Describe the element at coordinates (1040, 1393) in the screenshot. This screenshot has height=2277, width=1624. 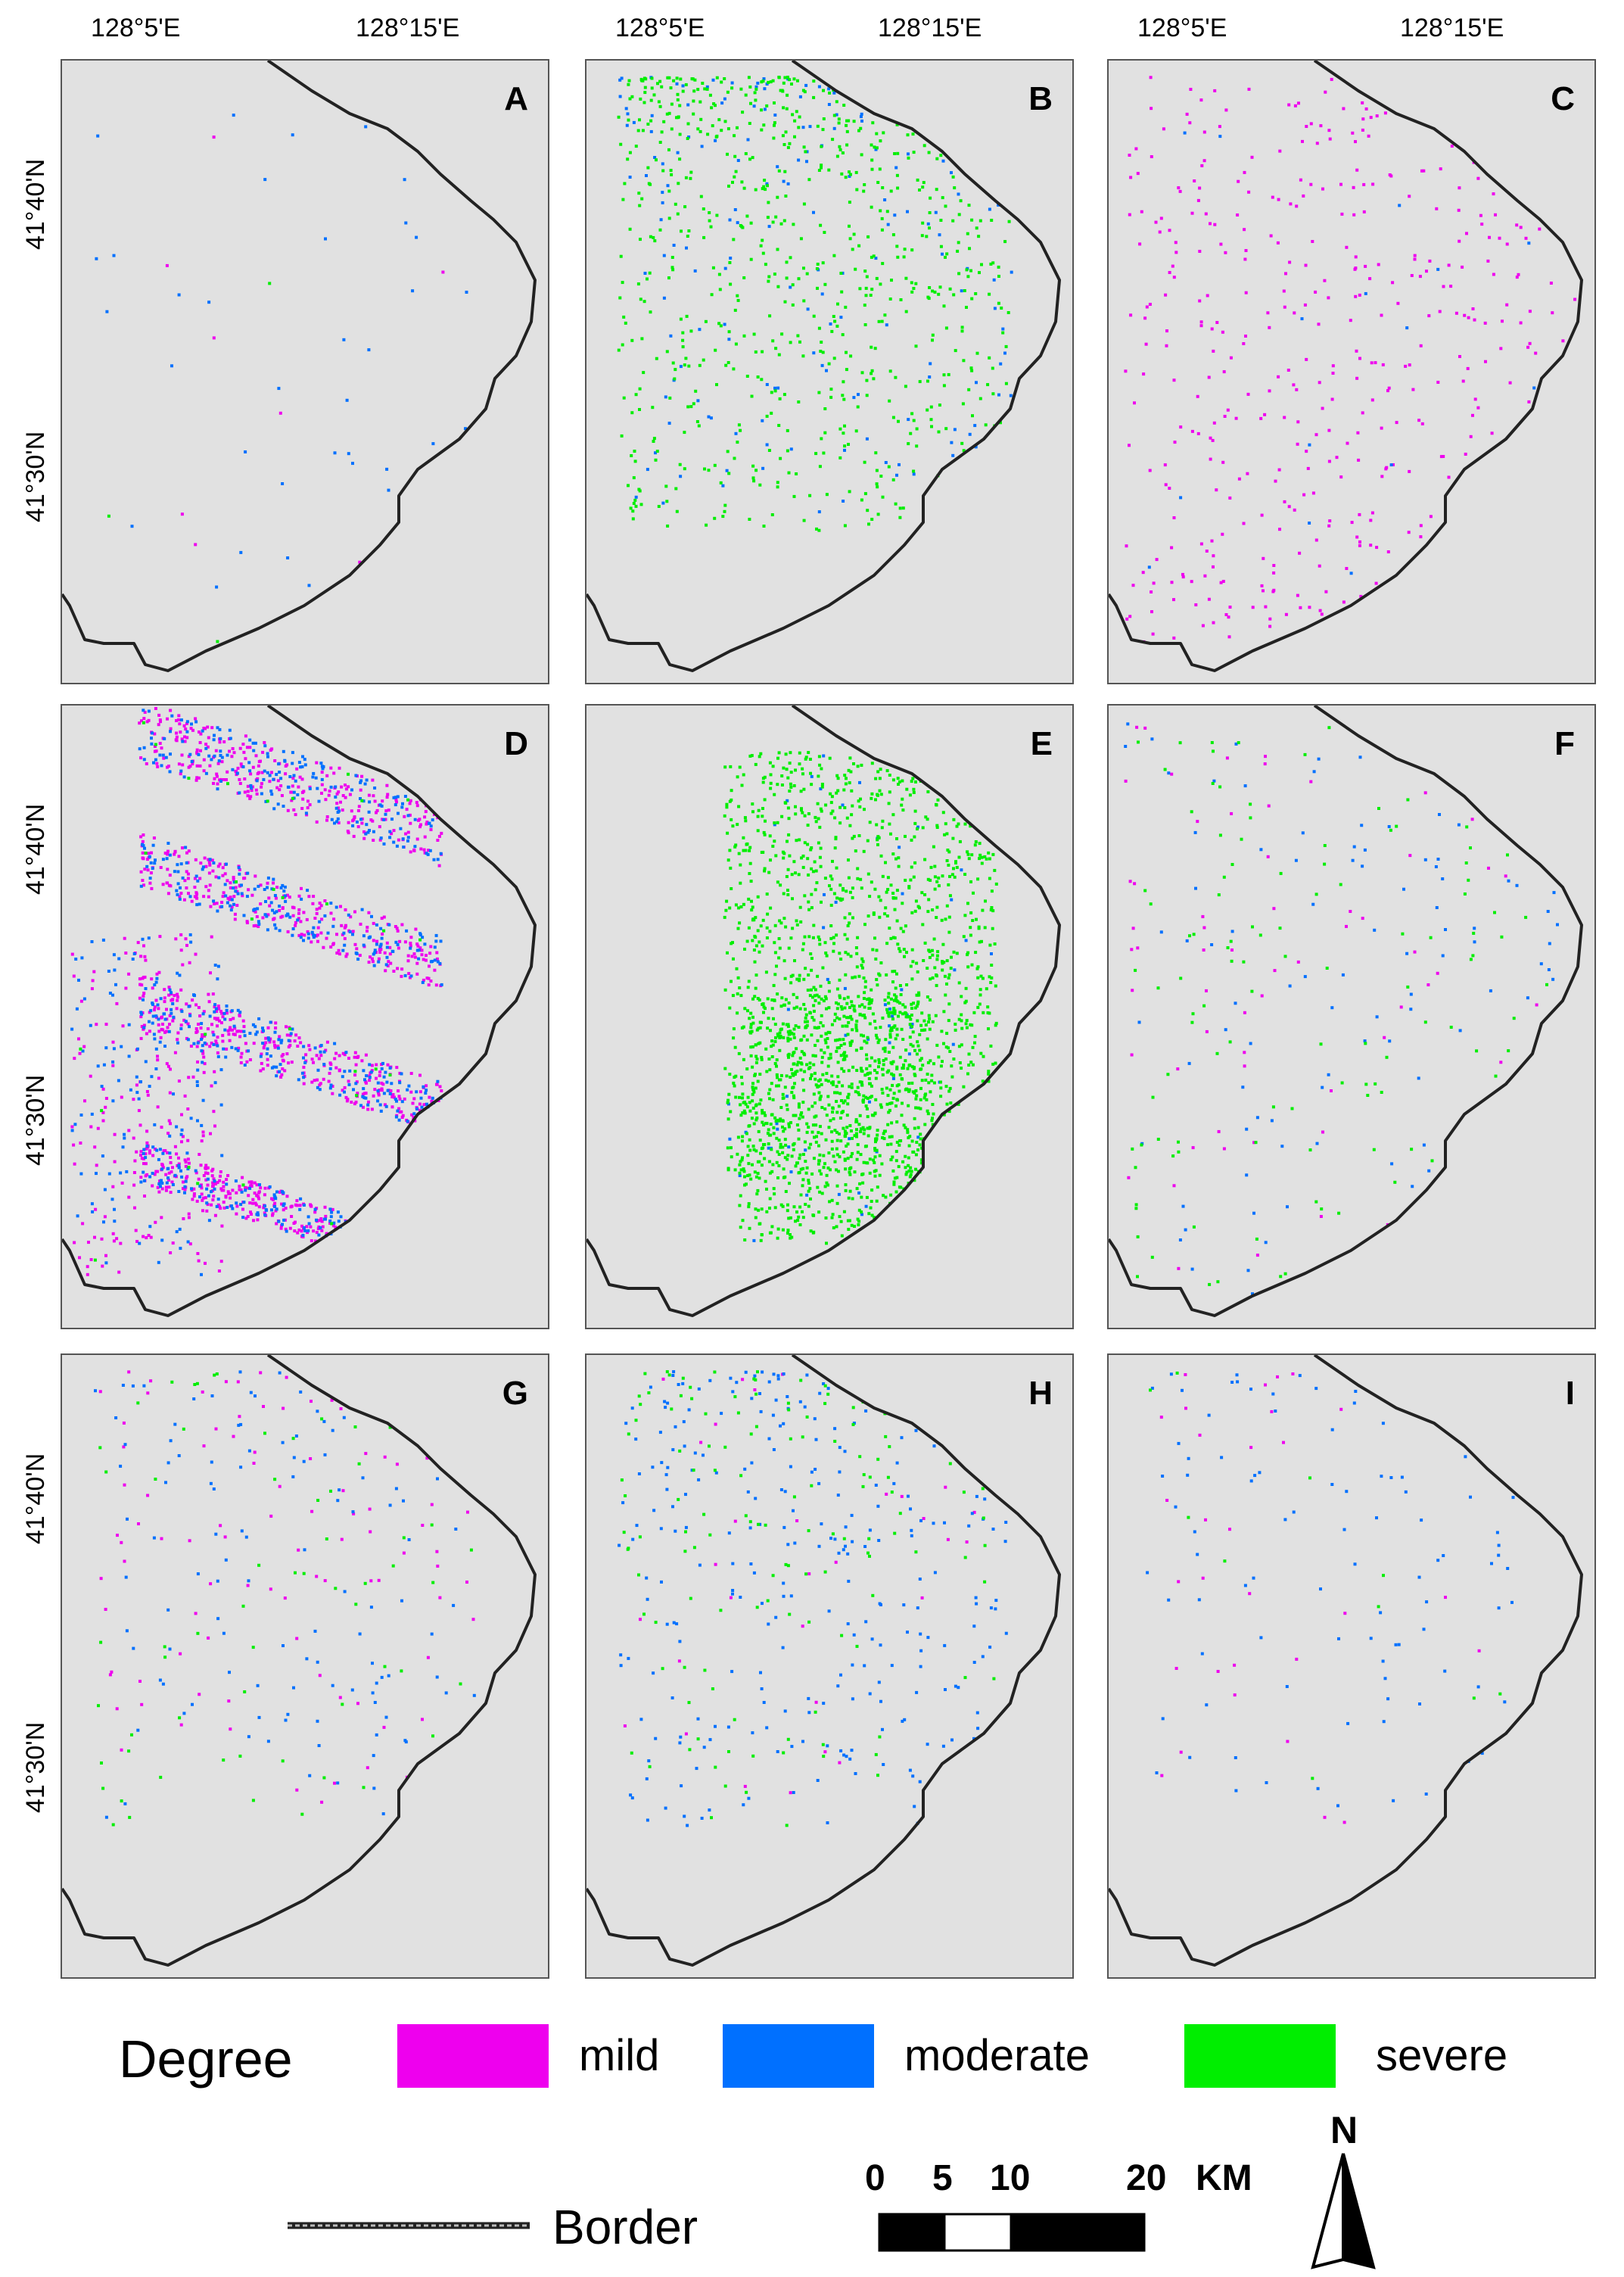
I see `panel-label: H` at that location.